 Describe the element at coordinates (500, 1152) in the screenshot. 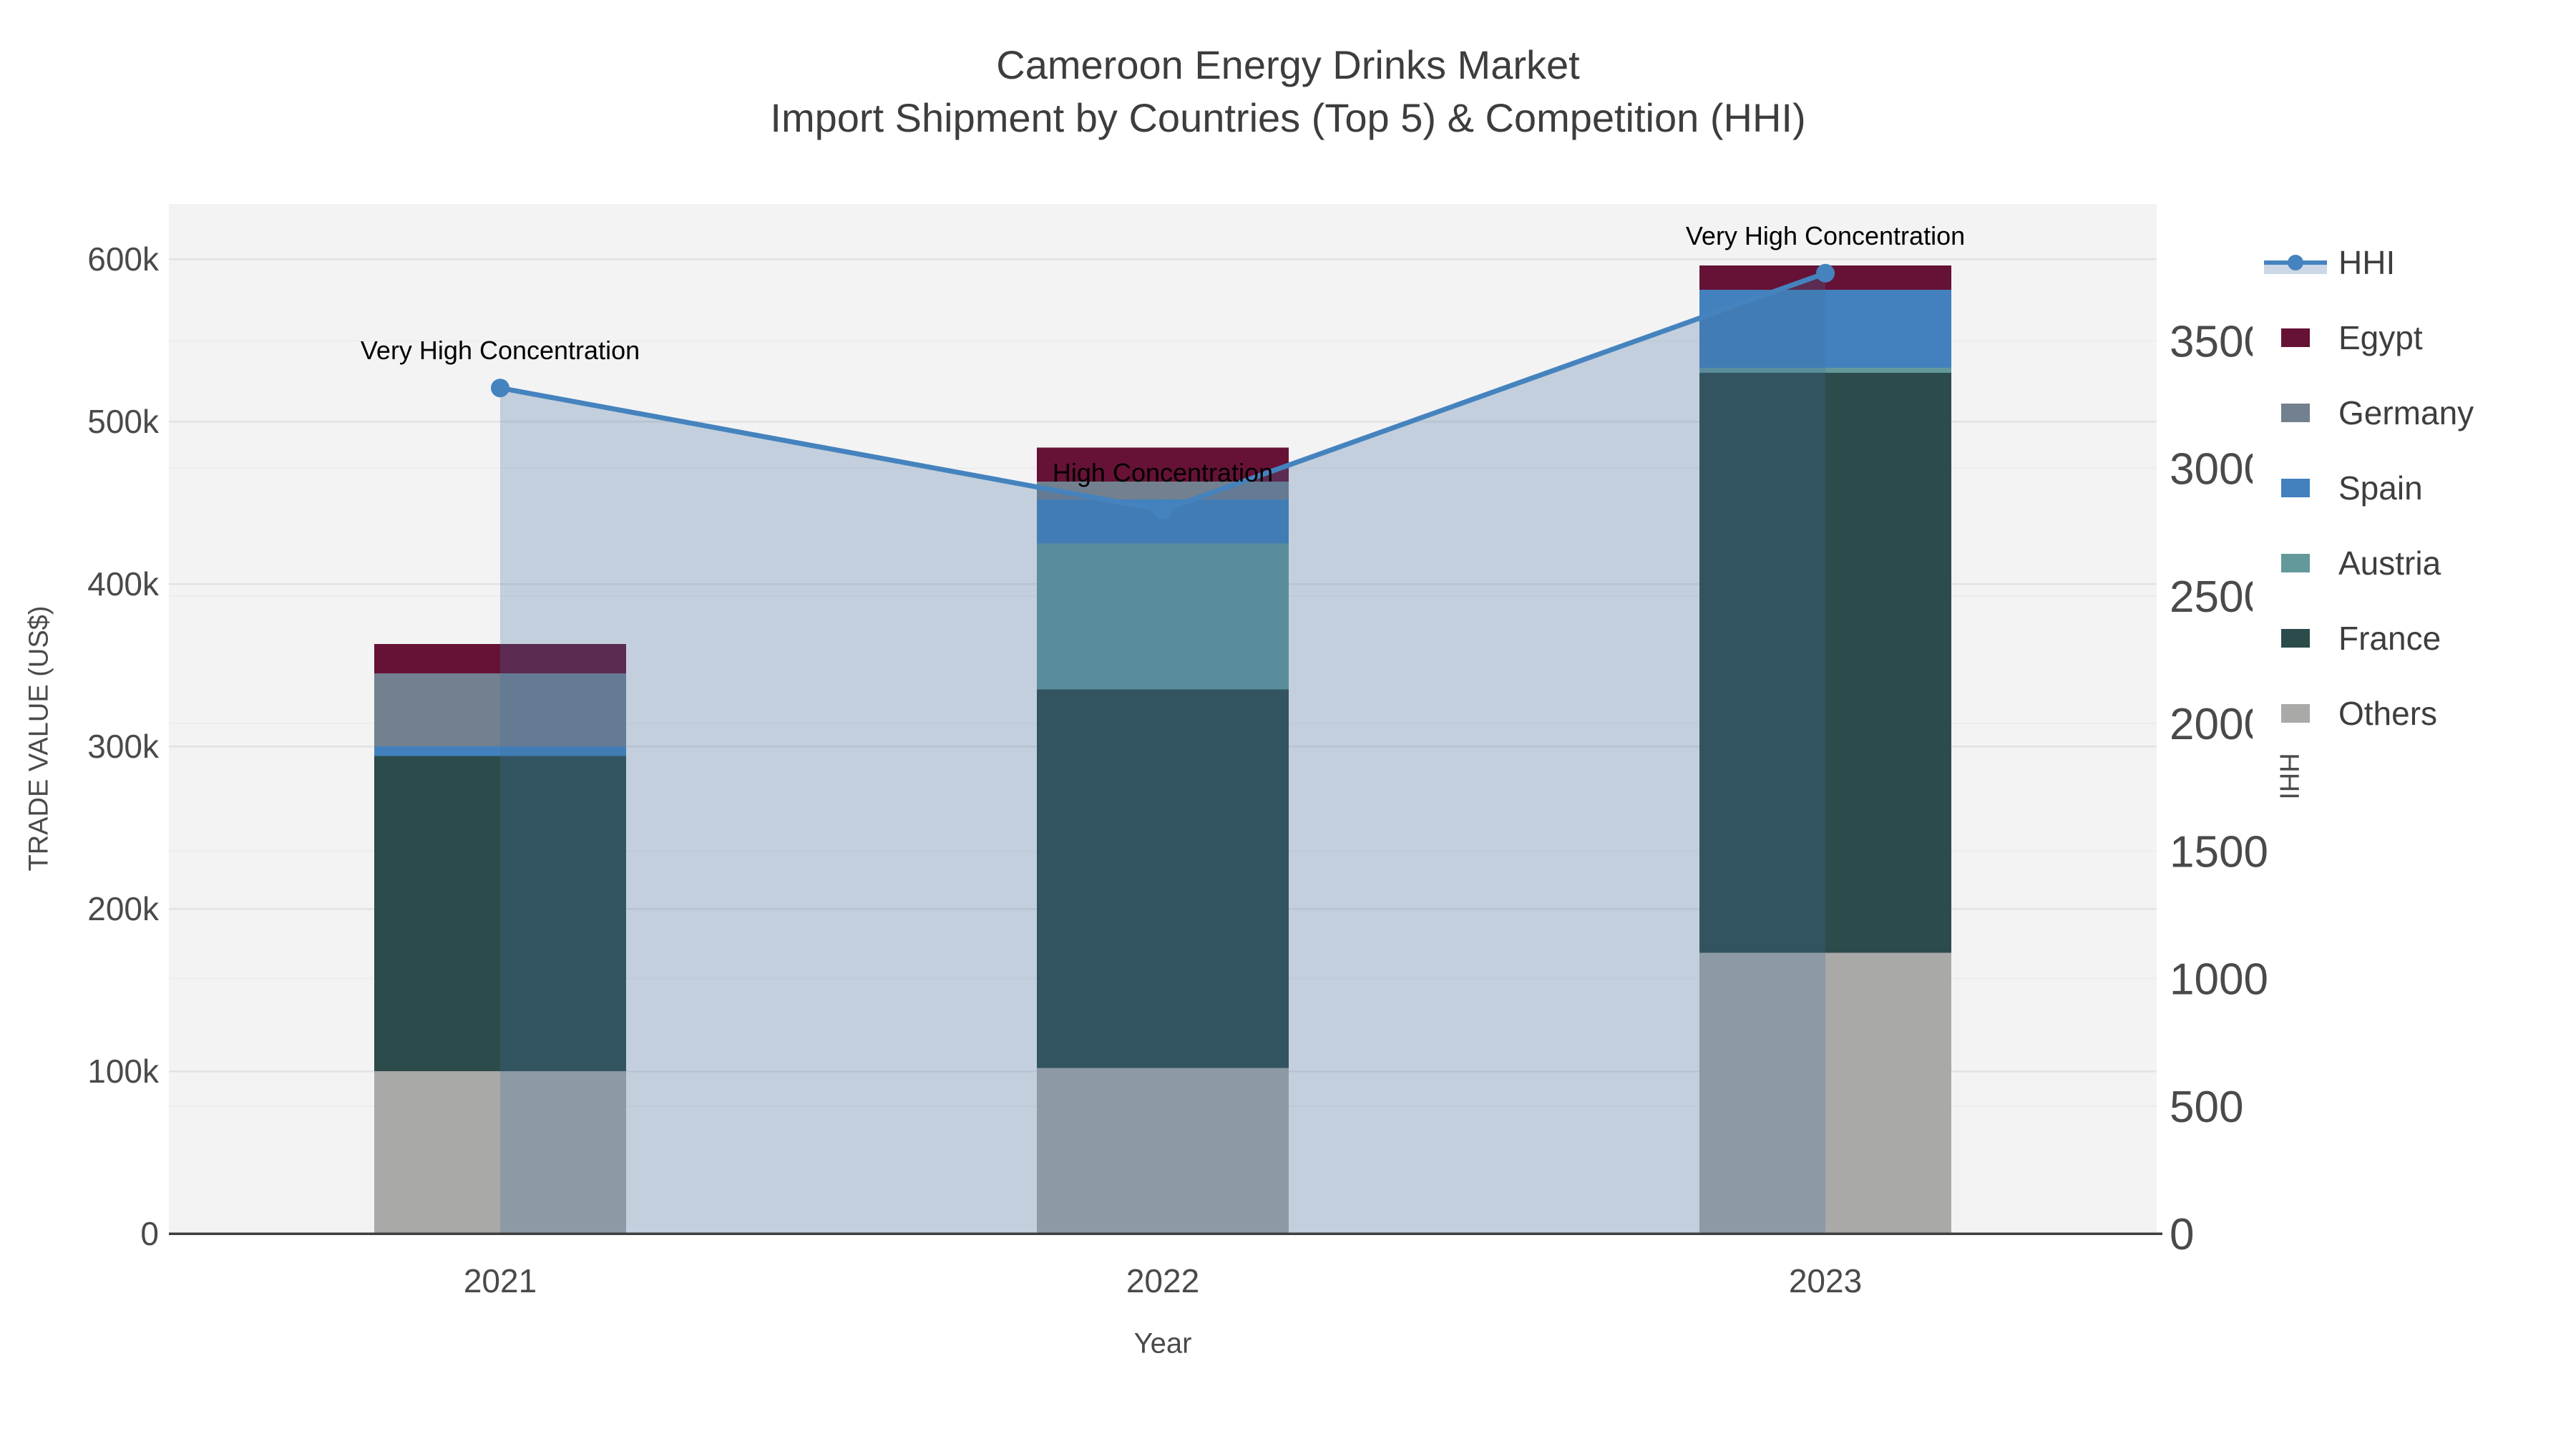

I see `bar-segment-others-2021` at that location.